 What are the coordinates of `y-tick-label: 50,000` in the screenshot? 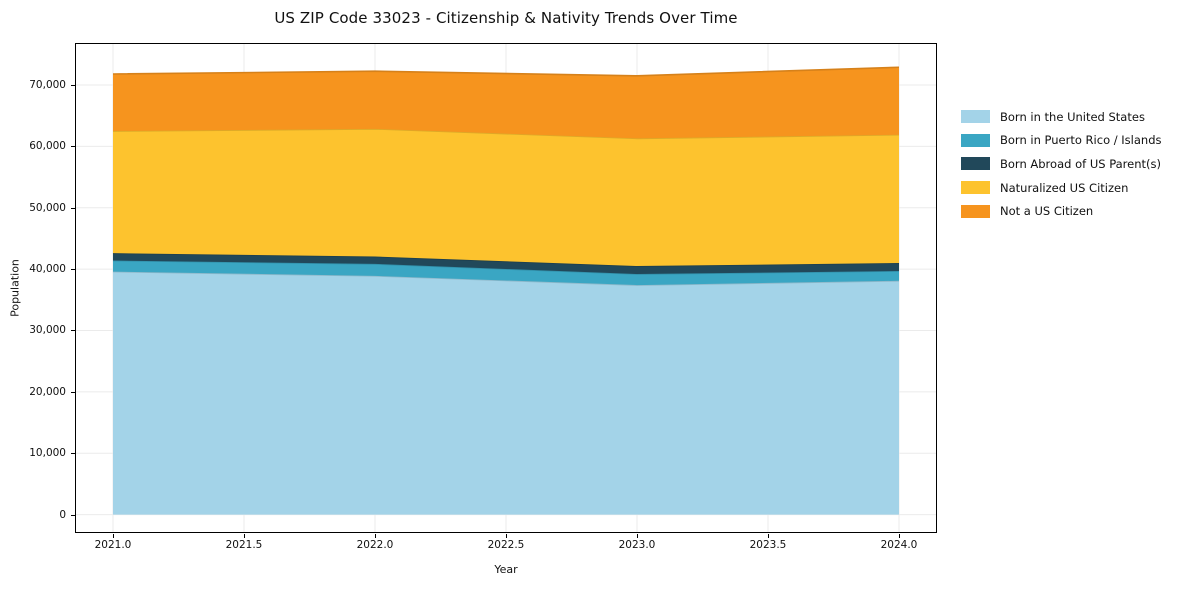 It's located at (47, 207).